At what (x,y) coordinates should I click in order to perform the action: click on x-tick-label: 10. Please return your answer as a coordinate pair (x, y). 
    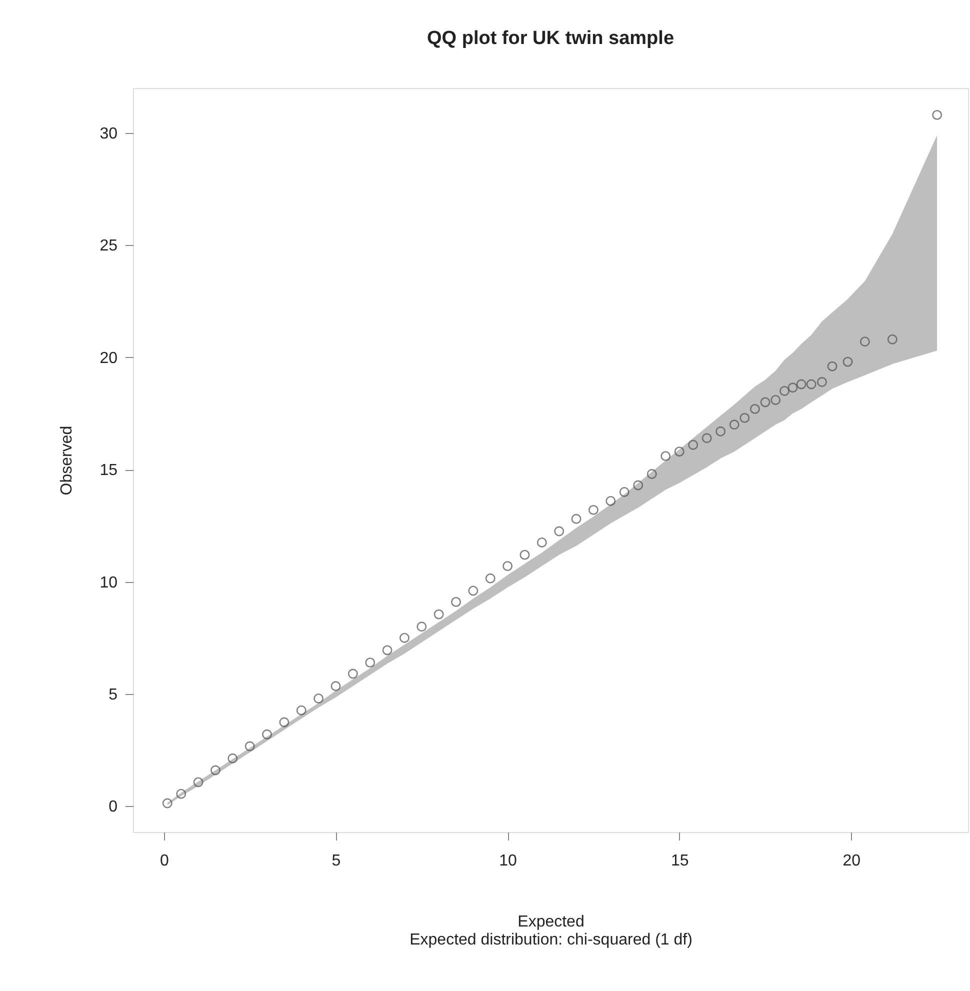
    Looking at the image, I should click on (508, 861).